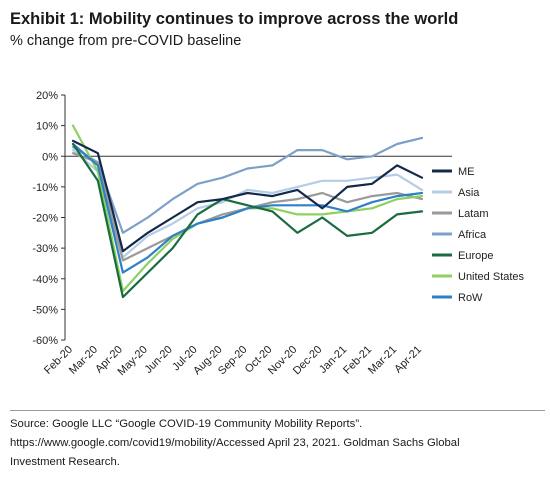  What do you see at coordinates (466, 172) in the screenshot?
I see `legend-label: ME` at bounding box center [466, 172].